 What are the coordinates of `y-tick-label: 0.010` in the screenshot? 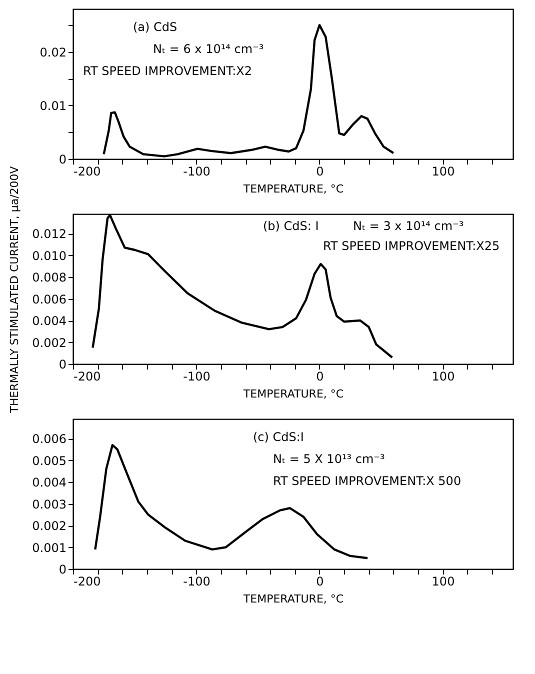 It's located at (49, 255).